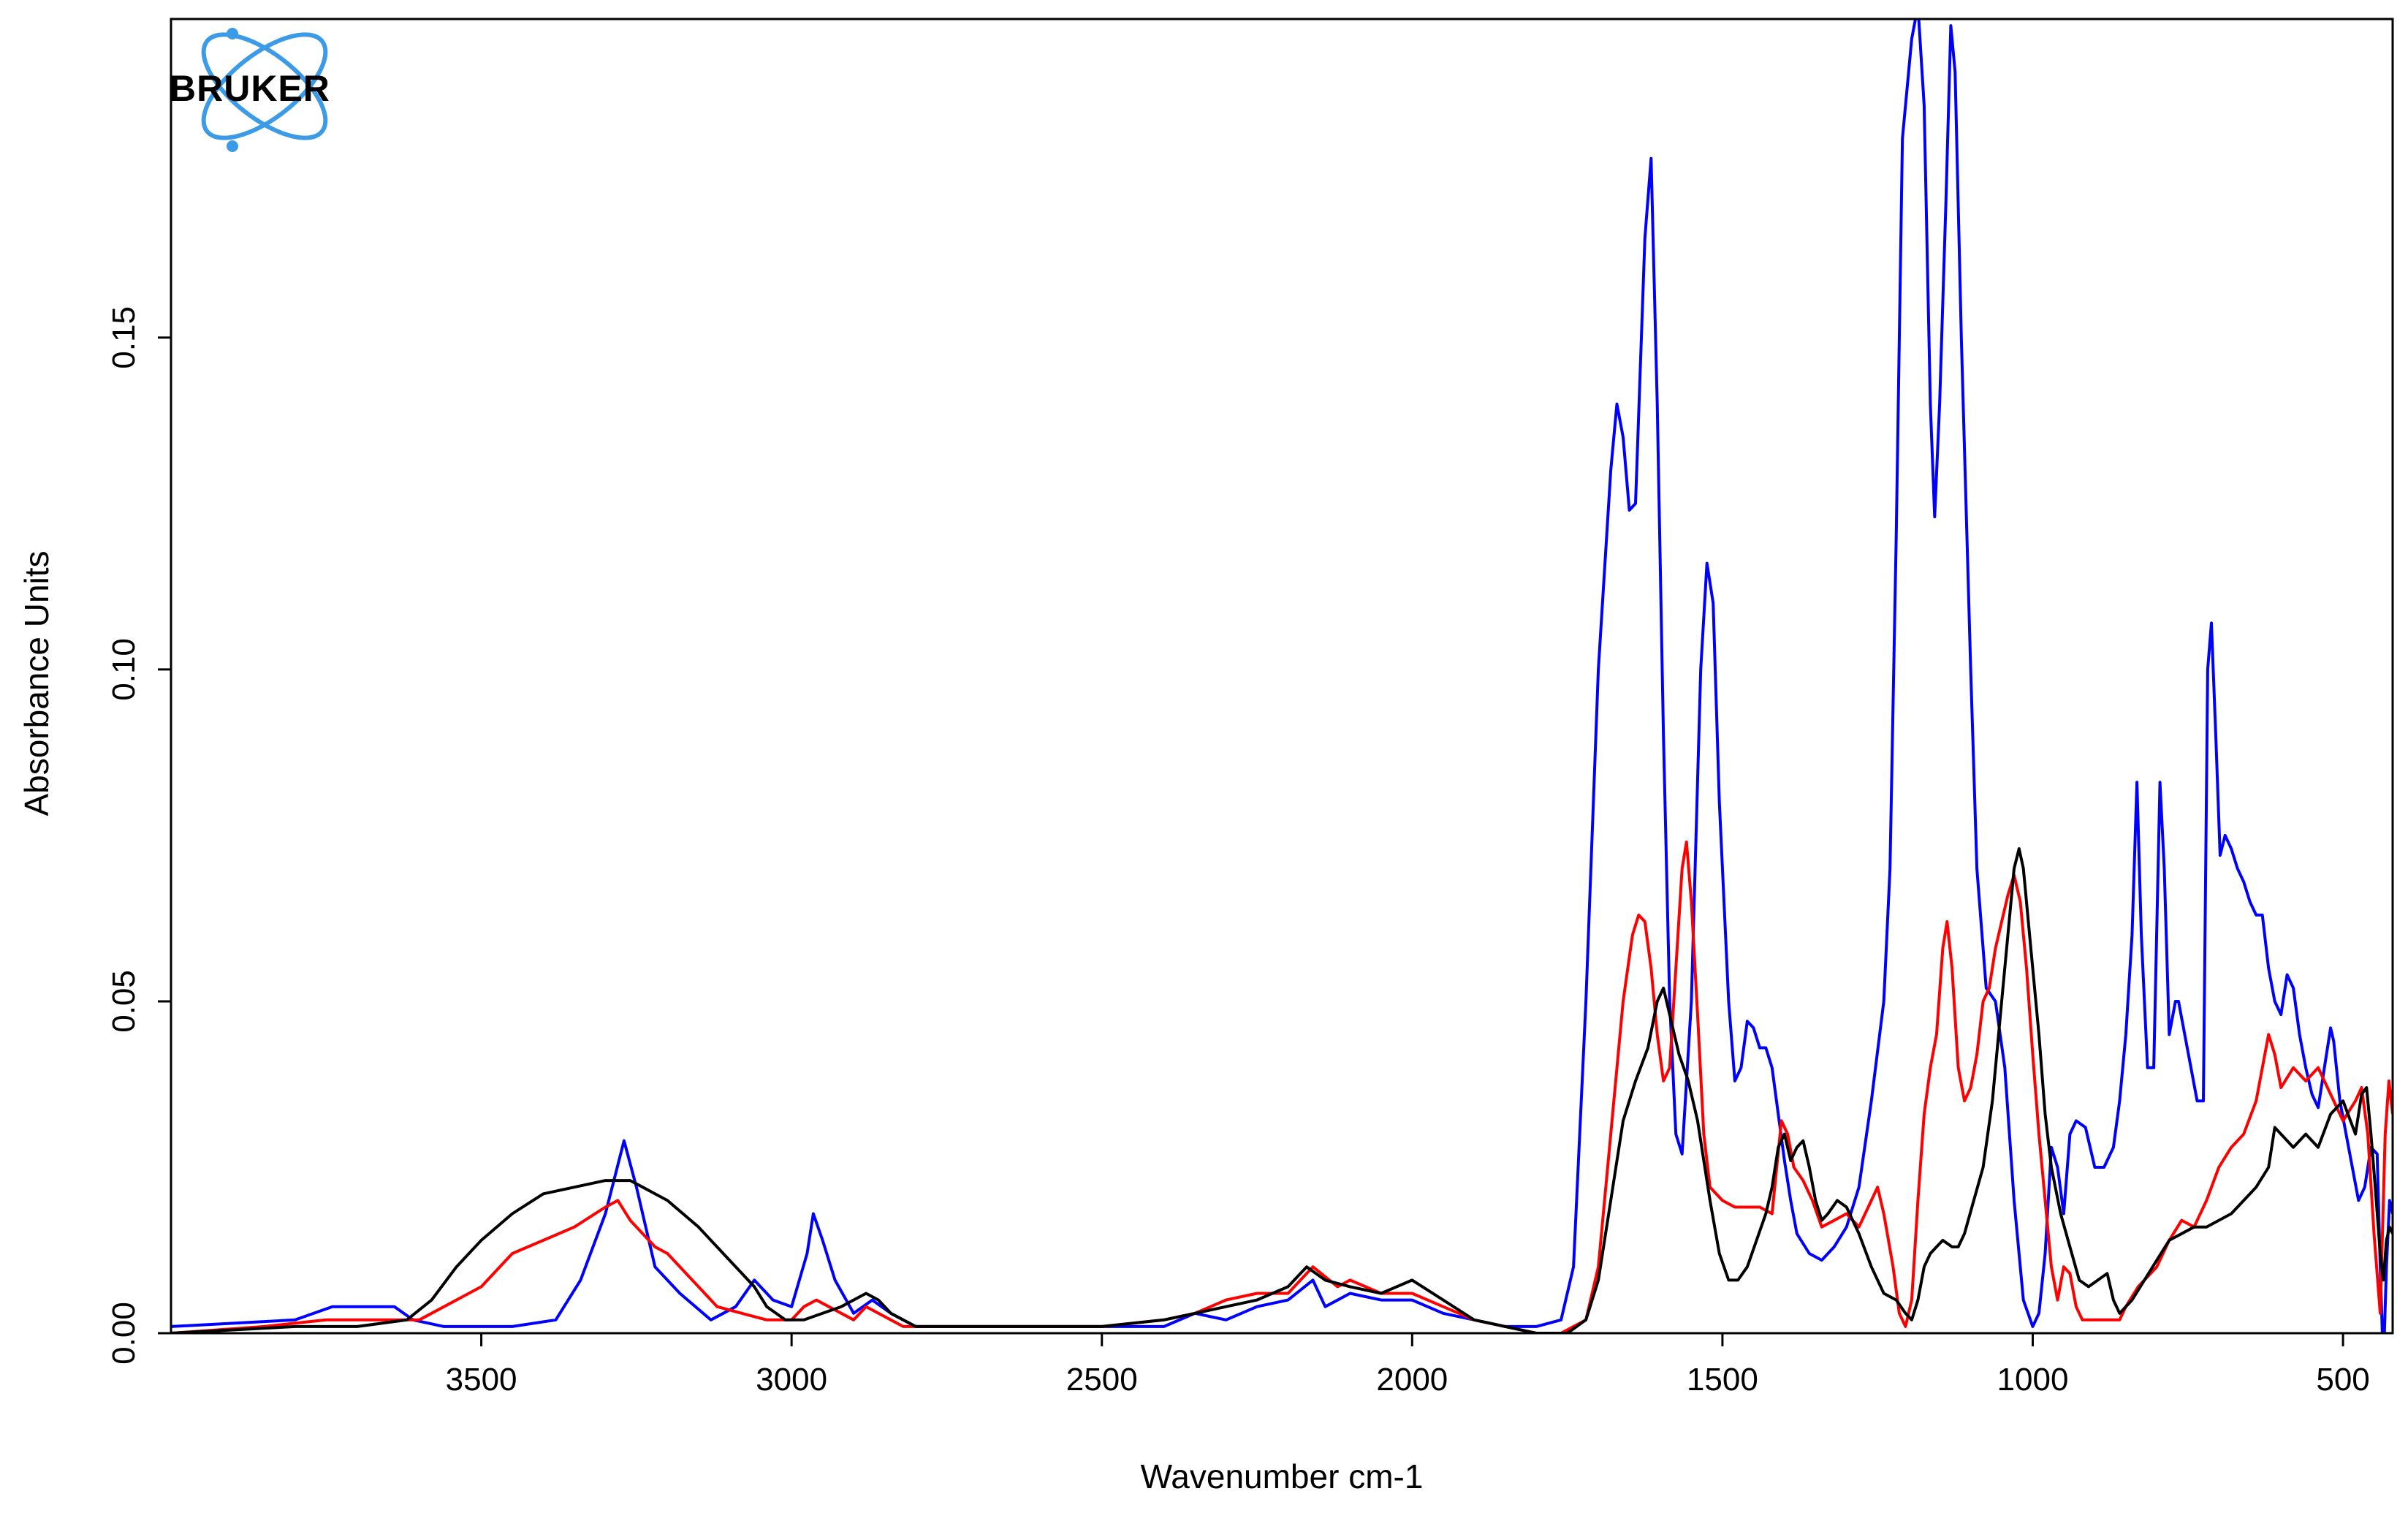 This screenshot has height=1513, width=2408. I want to click on x-tick-label: 1500, so click(1722, 1380).